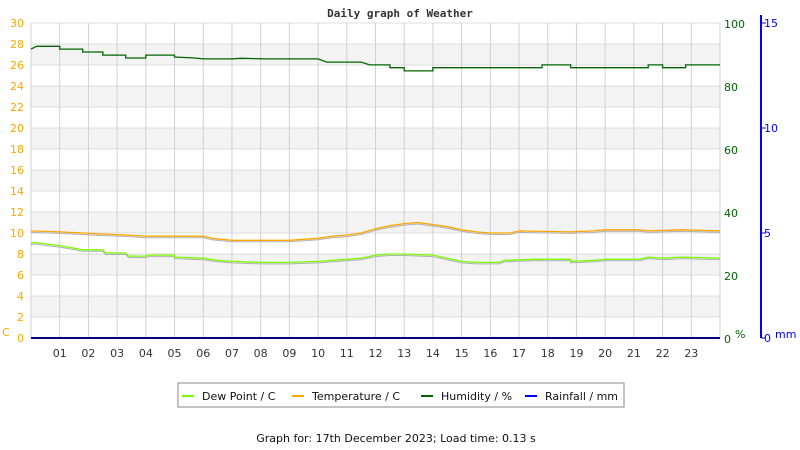 The image size is (800, 450). Describe the element at coordinates (17, 65) in the screenshot. I see `left-tick-label: 26` at that location.